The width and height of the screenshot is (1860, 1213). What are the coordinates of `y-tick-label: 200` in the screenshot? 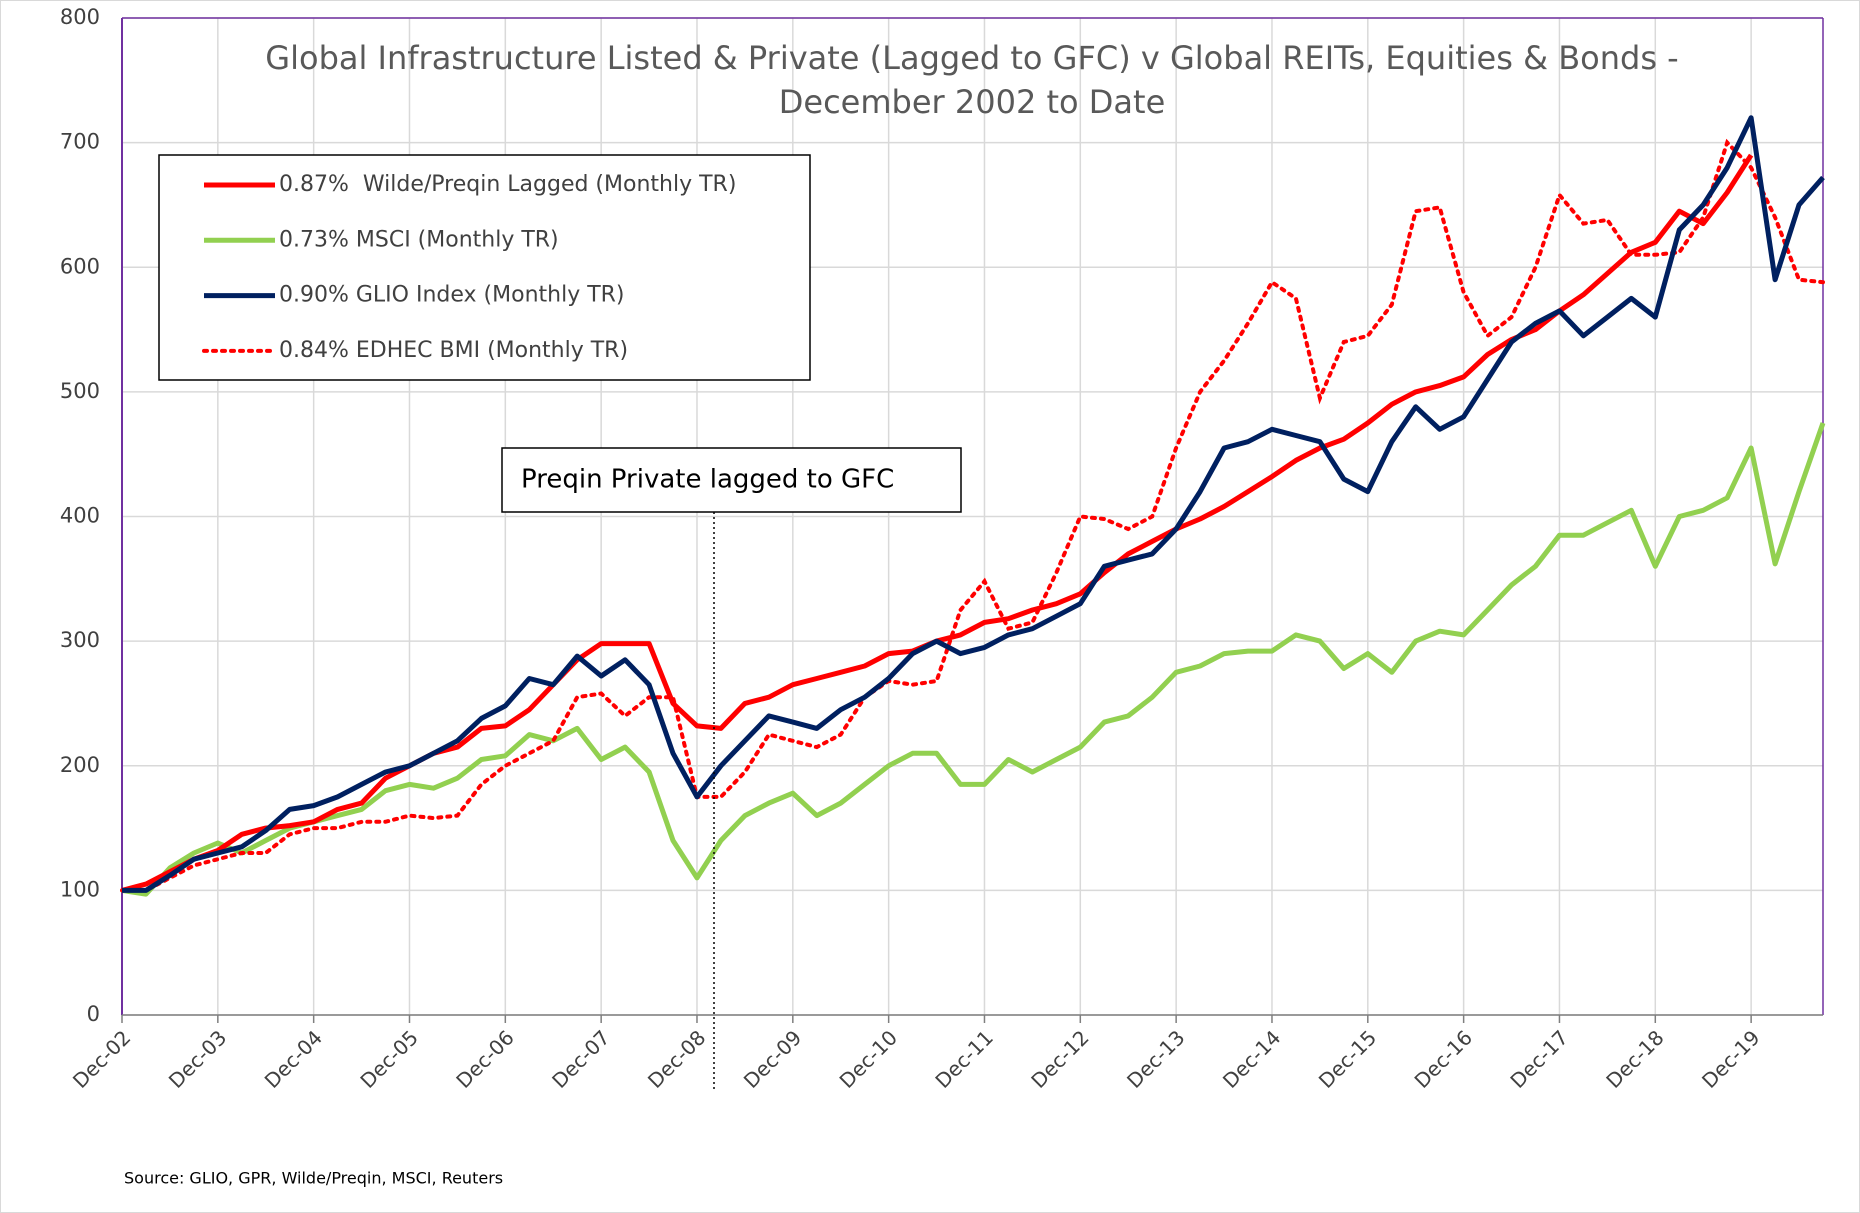 It's located at (80, 765).